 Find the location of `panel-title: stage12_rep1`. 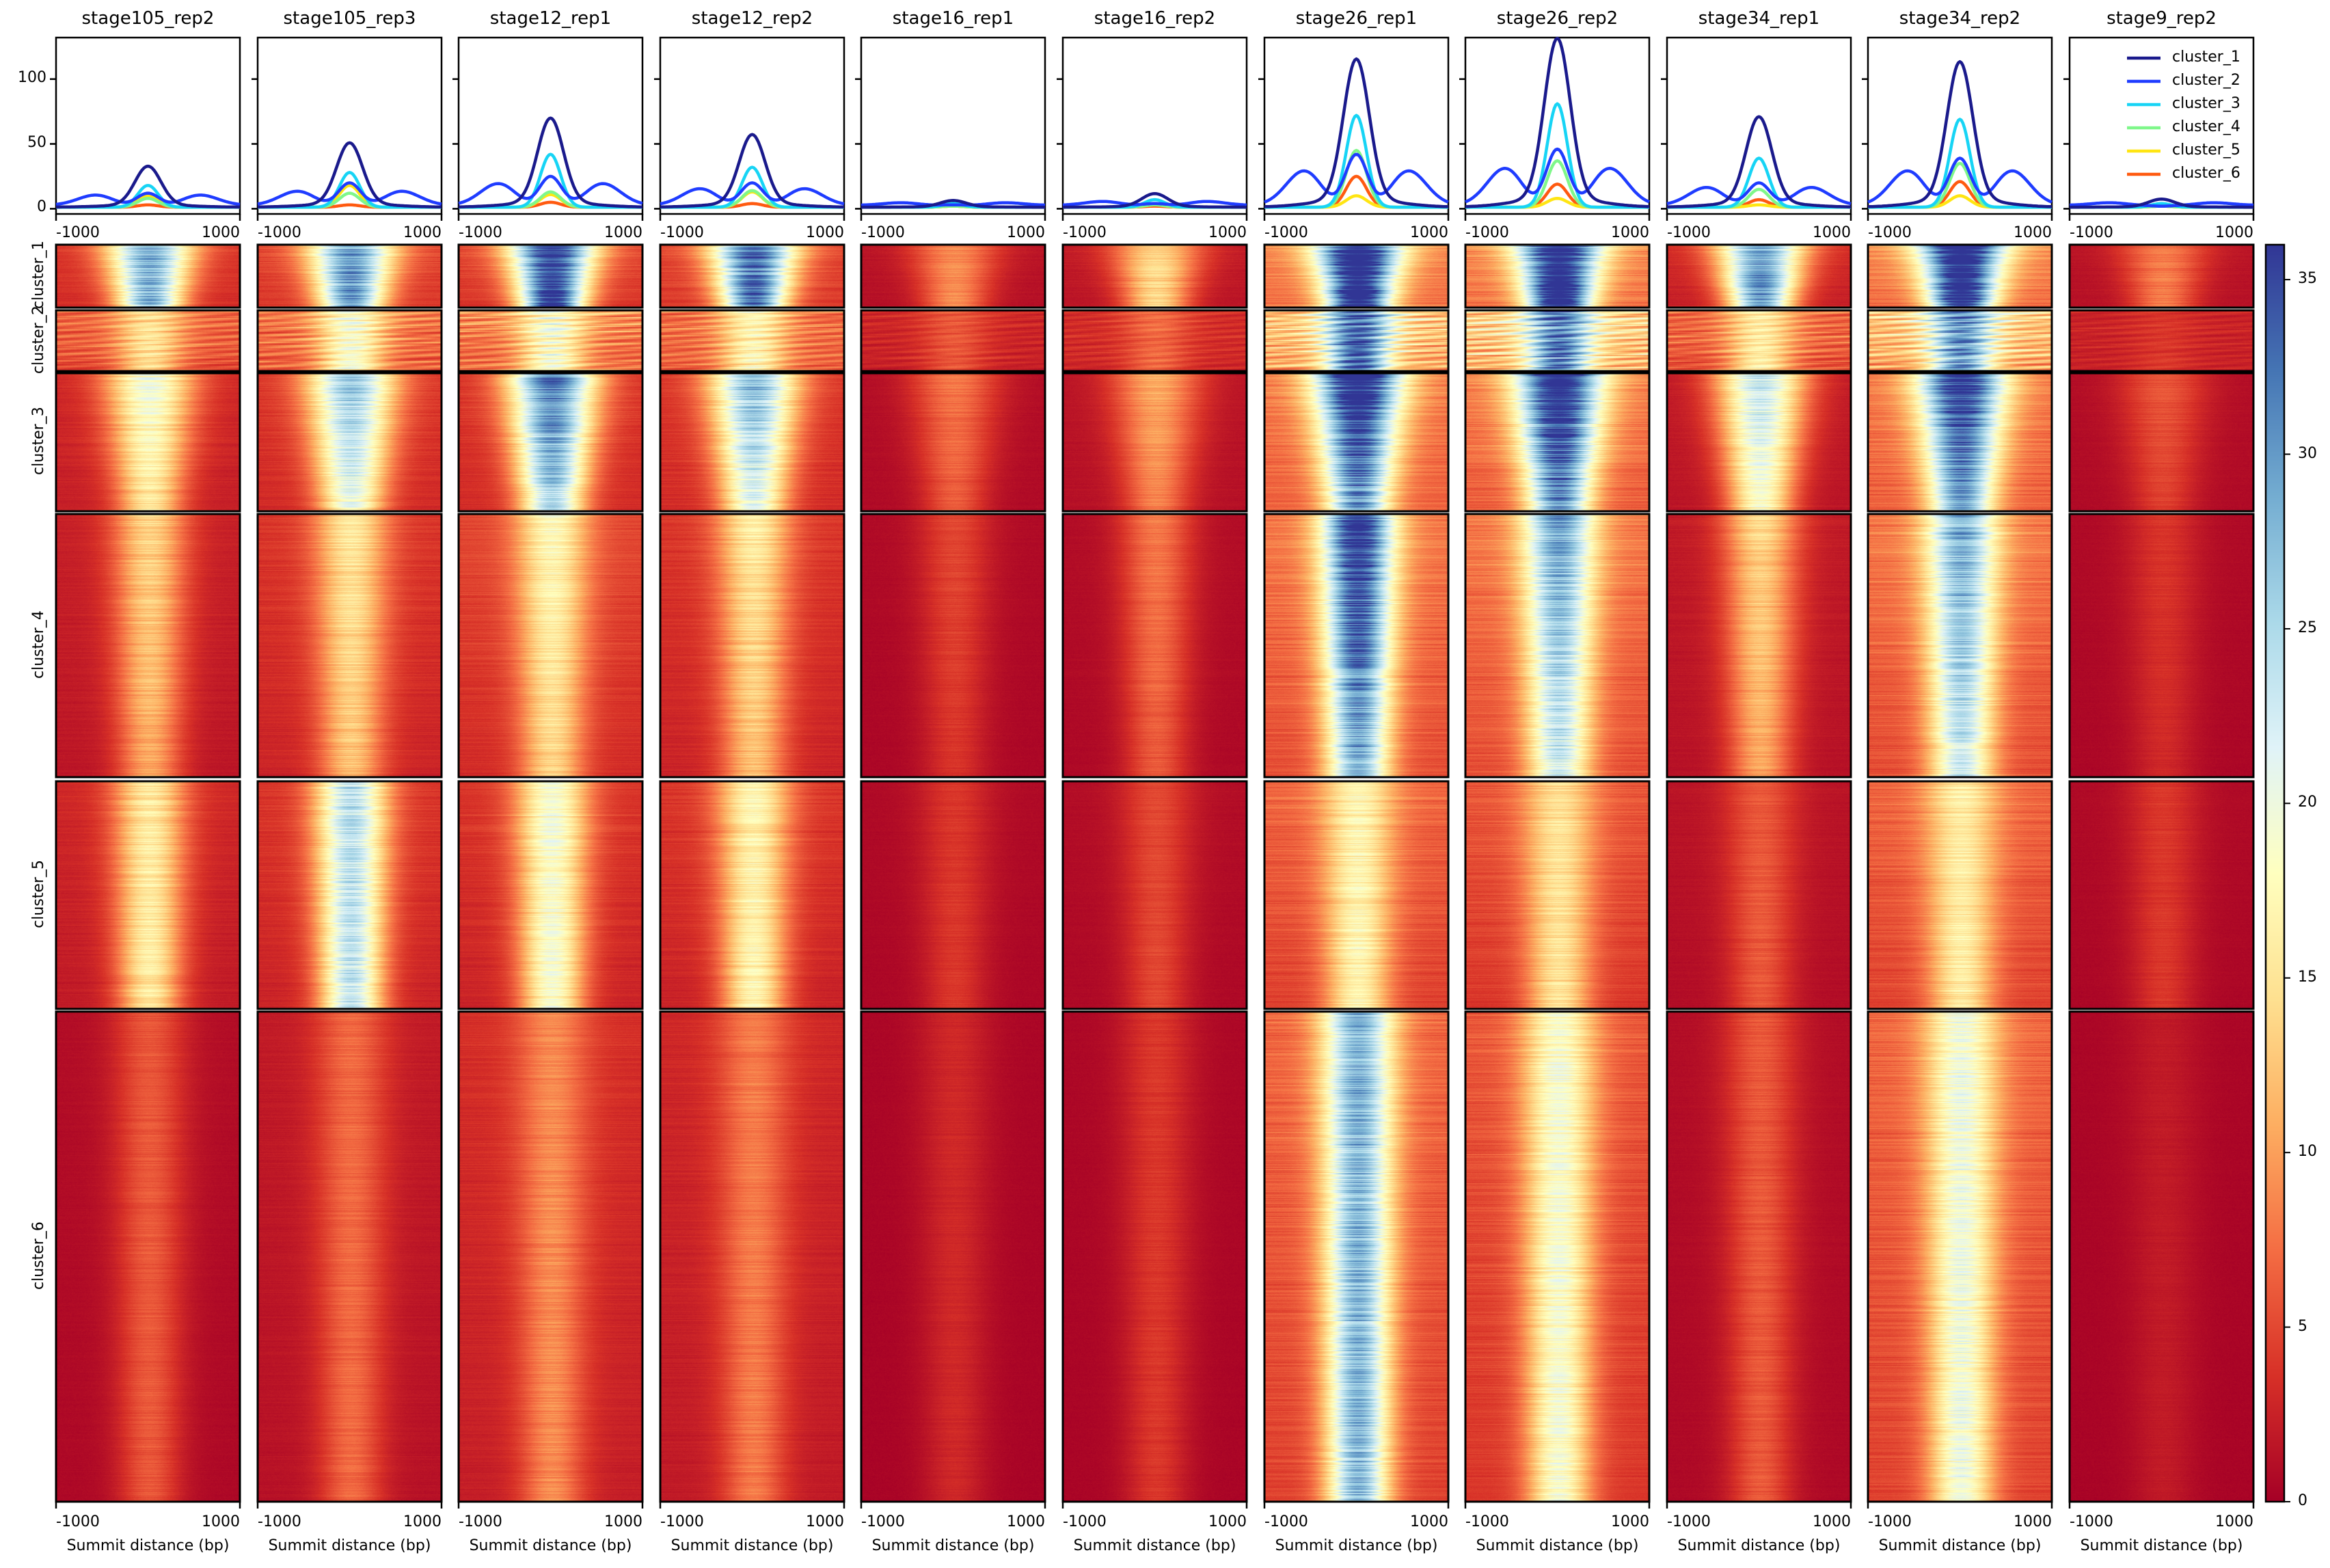

panel-title: stage12_rep1 is located at coordinates (550, 18).